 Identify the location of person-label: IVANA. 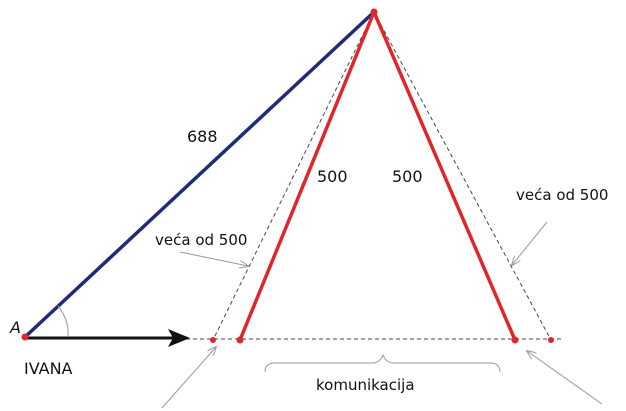
(48, 368).